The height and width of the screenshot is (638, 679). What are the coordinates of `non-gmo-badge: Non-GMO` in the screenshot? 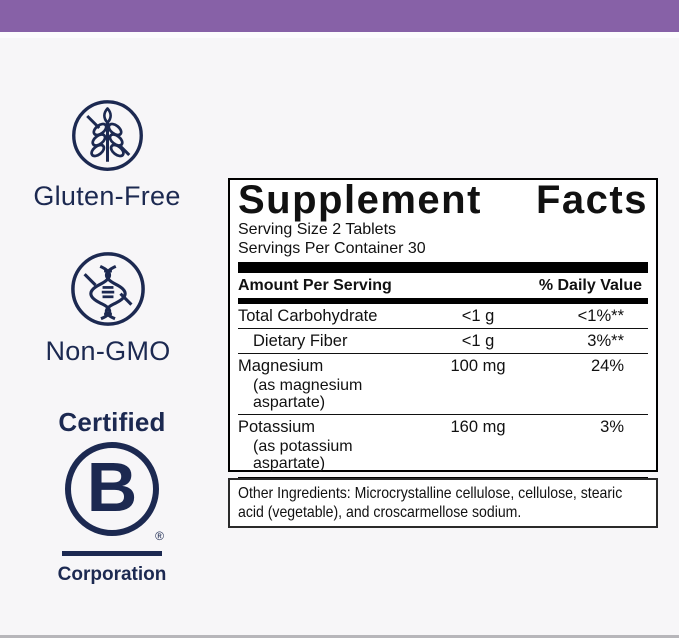 It's located at (108, 307).